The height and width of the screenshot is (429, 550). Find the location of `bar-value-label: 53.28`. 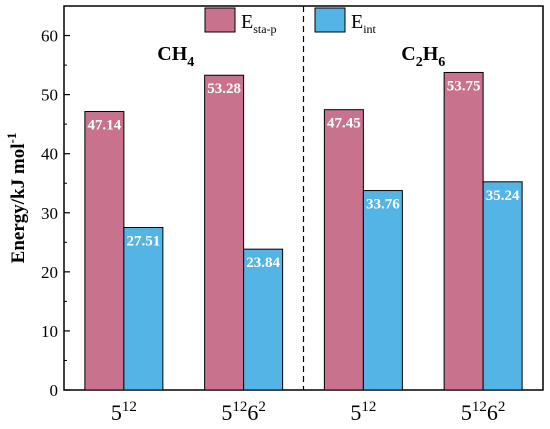

bar-value-label: 53.28 is located at coordinates (224, 89).